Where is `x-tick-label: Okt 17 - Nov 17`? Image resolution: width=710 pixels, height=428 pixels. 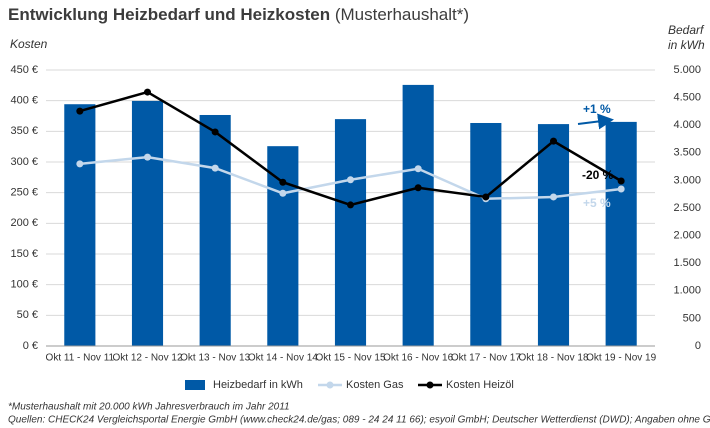
x-tick-label: Okt 17 - Nov 17 is located at coordinates (486, 358).